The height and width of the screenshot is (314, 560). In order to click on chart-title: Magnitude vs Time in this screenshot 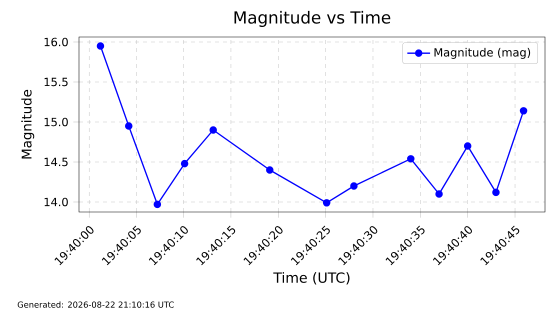, I will do `click(312, 18)`.